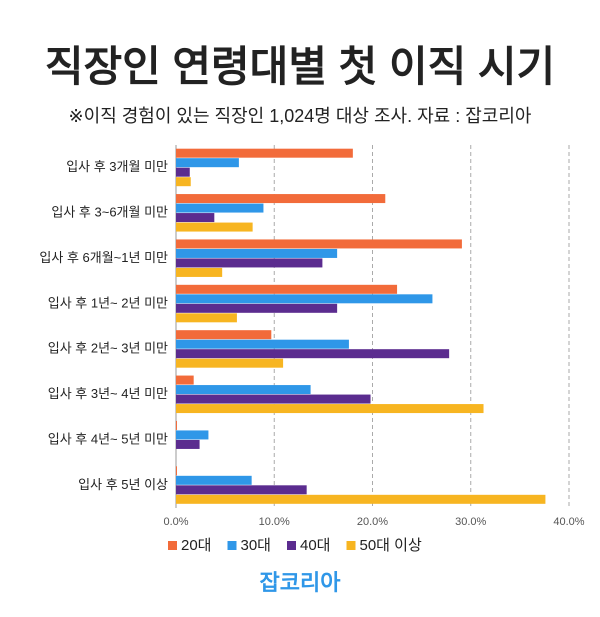 The width and height of the screenshot is (600, 617). Describe the element at coordinates (117, 166) in the screenshot. I see `y-tick-label: 입사 후 3개월 미만` at that location.